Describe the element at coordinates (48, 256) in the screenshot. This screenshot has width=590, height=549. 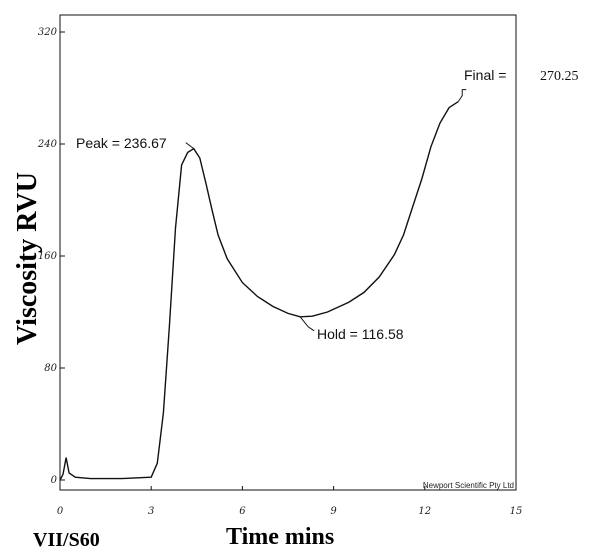
I see `y-tick-label: 160` at that location.